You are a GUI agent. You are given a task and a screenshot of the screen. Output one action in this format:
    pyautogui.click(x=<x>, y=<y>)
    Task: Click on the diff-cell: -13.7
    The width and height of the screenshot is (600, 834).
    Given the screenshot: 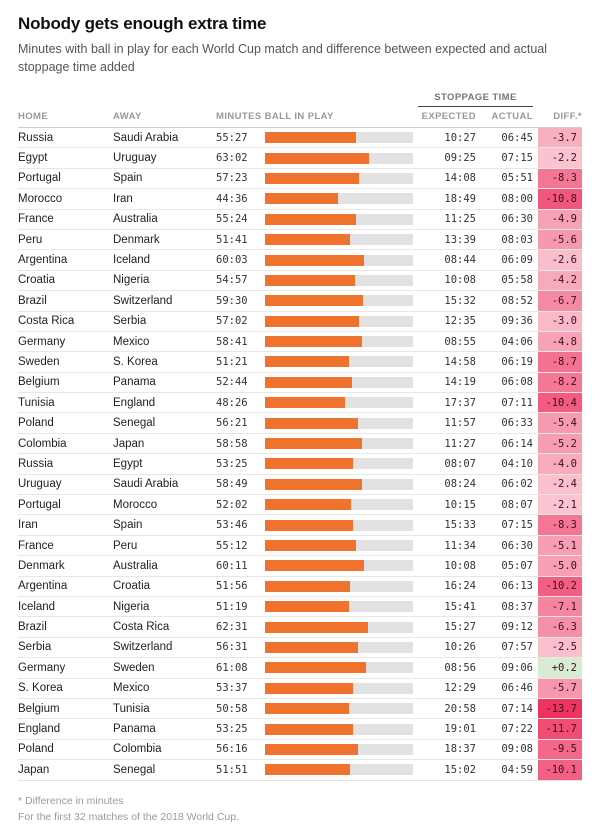 What is the action you would take?
    pyautogui.click(x=560, y=708)
    